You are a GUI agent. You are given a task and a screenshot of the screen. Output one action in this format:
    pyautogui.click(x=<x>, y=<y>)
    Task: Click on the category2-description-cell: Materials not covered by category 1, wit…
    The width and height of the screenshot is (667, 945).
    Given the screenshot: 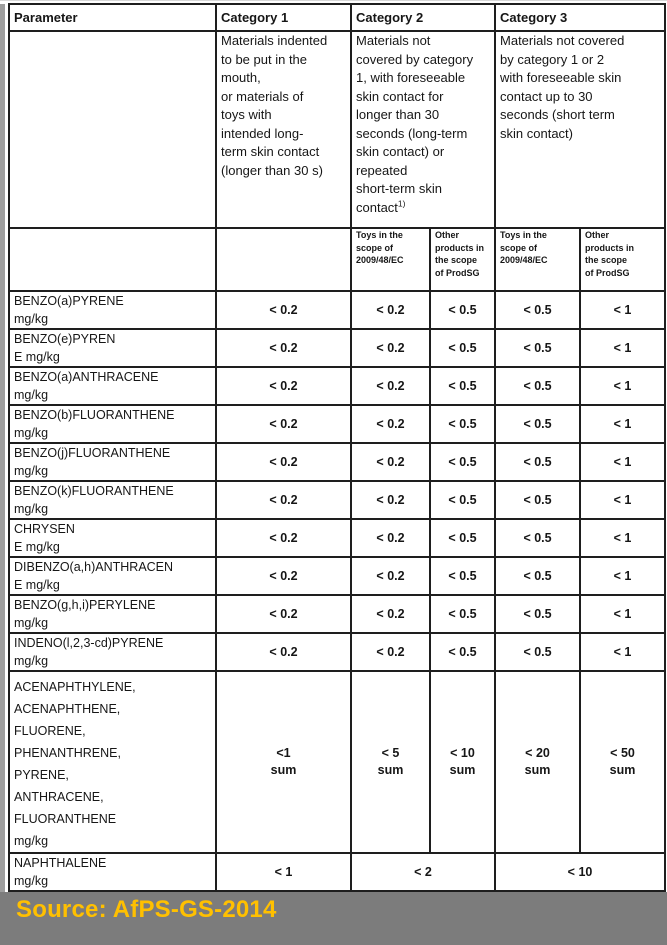 What is the action you would take?
    pyautogui.click(x=423, y=129)
    